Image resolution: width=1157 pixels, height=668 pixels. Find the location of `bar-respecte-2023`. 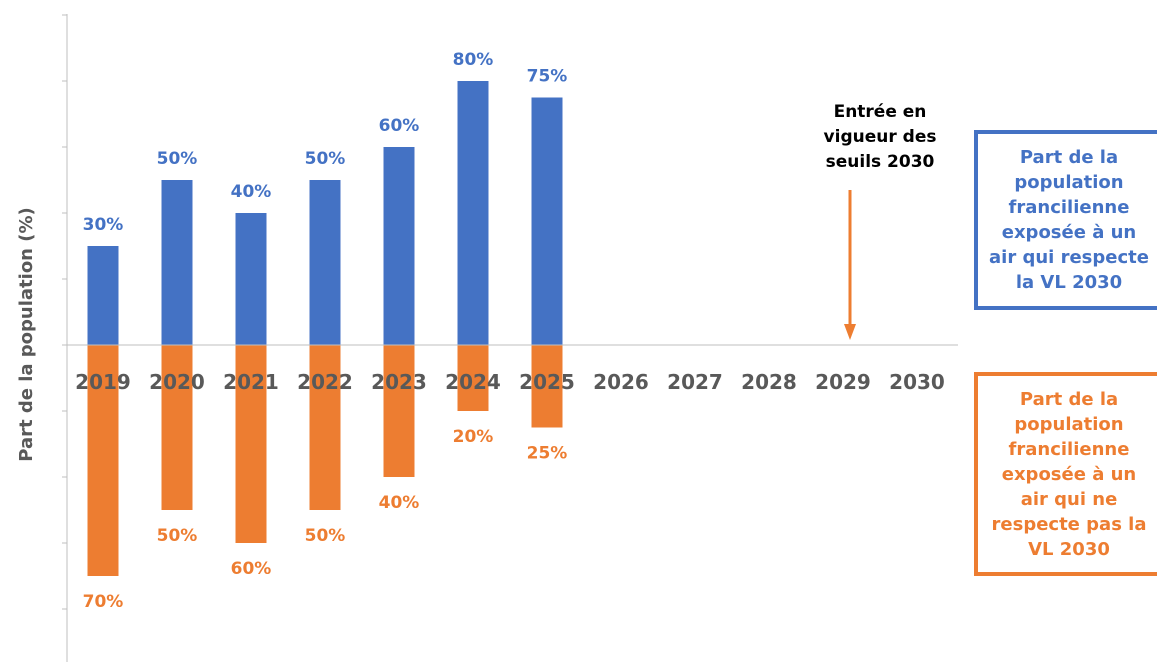

bar-respecte-2023 is located at coordinates (399, 246).